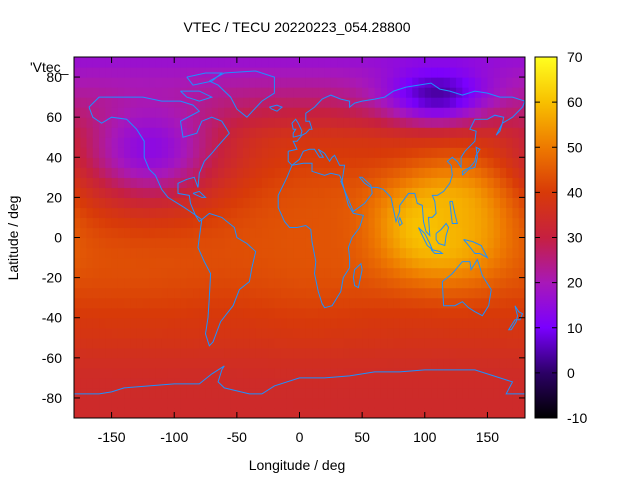  I want to click on colorbar-tick-label: 20, so click(575, 283).